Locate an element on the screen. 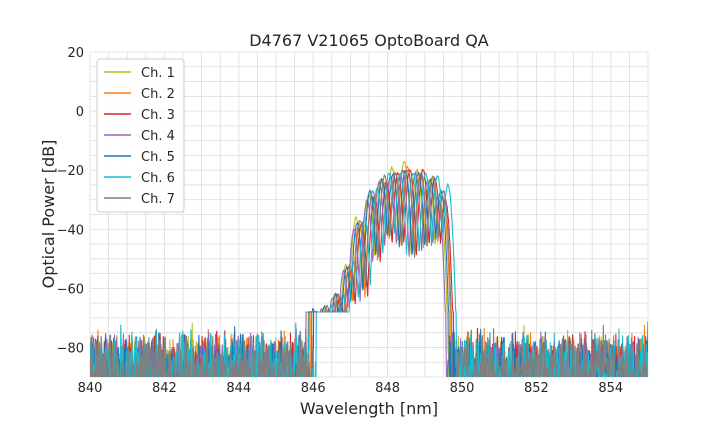  x-tick-label: 846 is located at coordinates (313, 388).